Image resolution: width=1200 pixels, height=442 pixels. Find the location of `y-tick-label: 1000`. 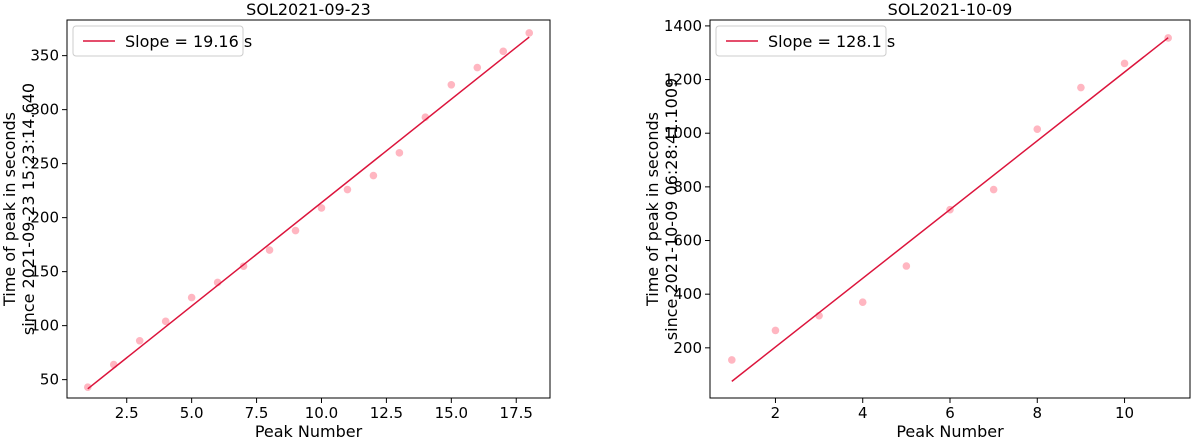

y-tick-label: 1000 is located at coordinates (683, 133).